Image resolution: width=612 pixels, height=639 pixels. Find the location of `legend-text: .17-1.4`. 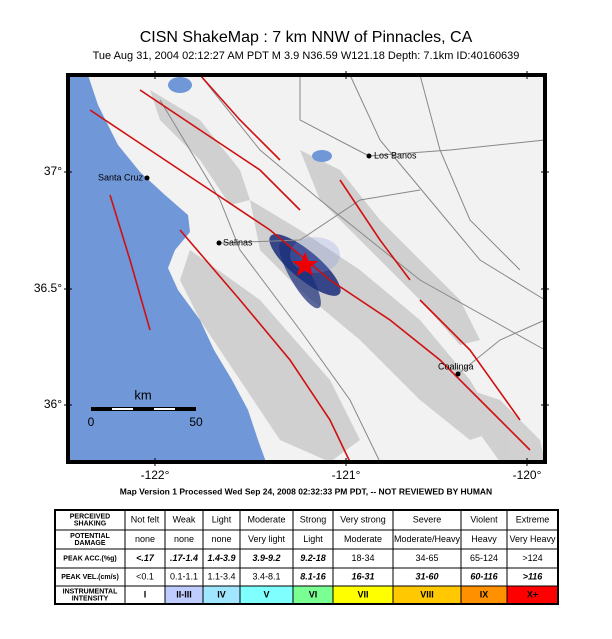

legend-text: .17-1.4 is located at coordinates (184, 558).